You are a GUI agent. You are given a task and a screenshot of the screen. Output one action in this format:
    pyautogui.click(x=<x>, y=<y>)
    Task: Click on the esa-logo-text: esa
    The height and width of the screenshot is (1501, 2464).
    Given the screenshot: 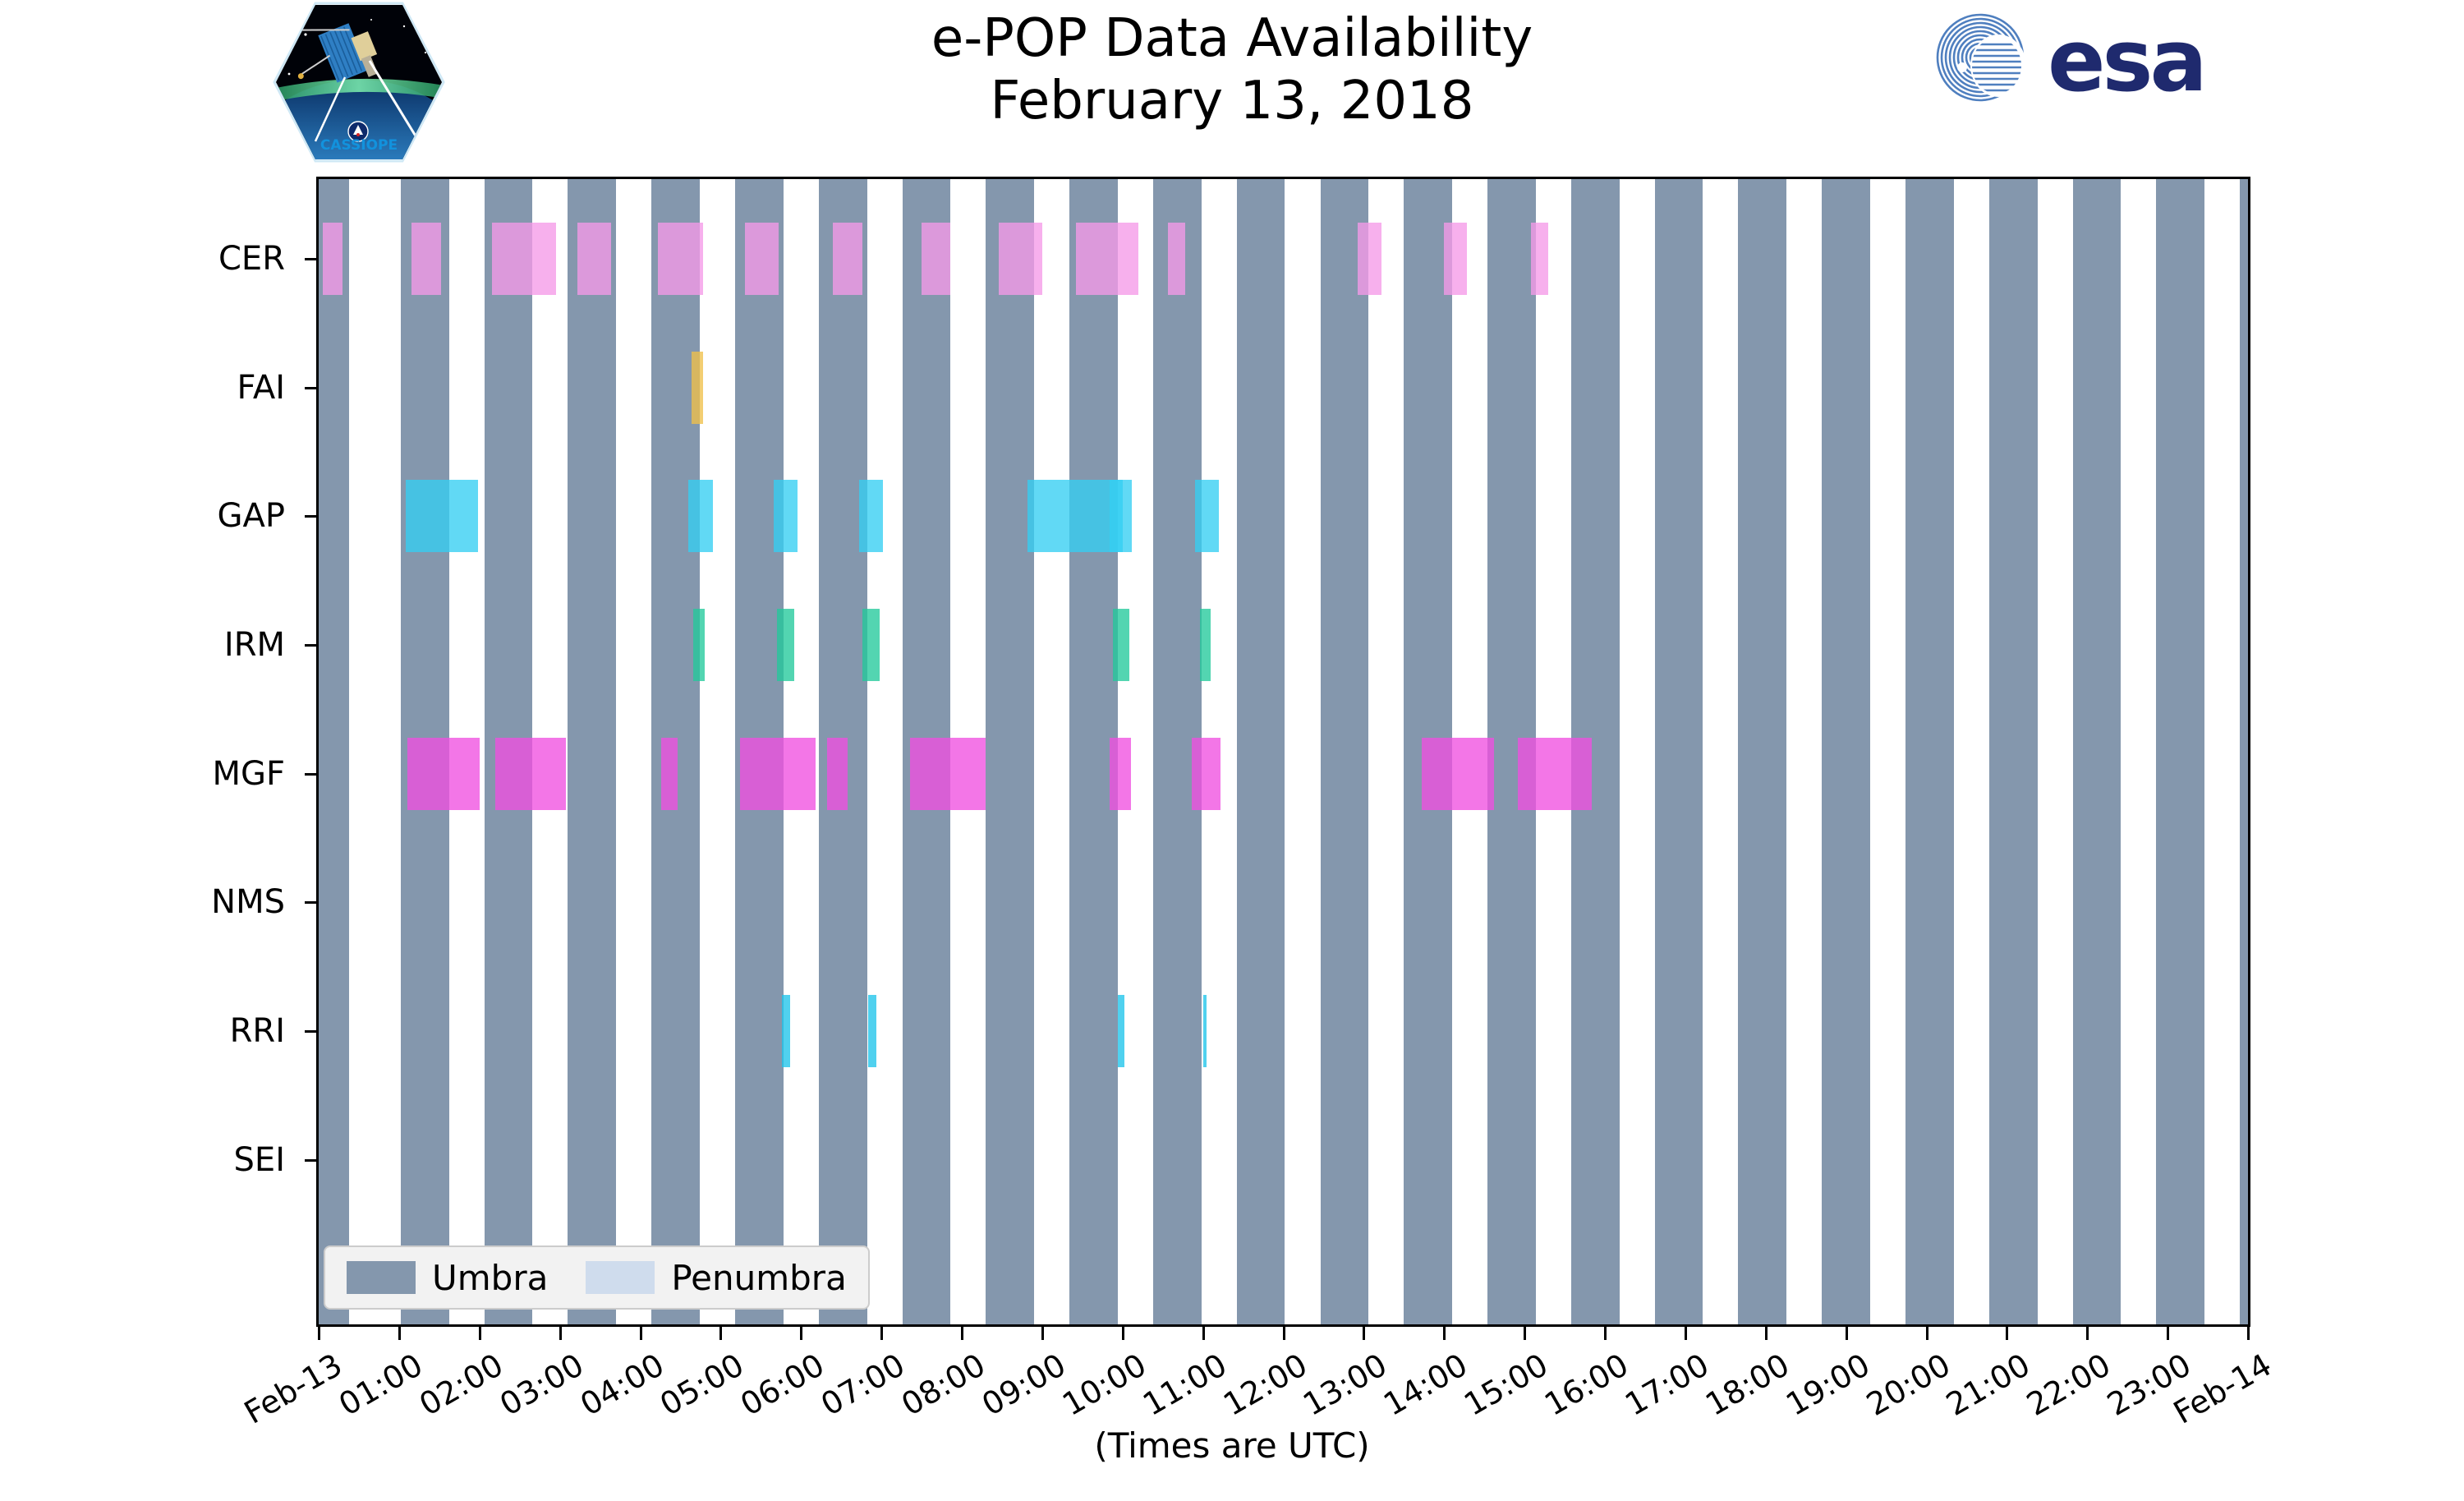 What is the action you would take?
    pyautogui.click(x=2126, y=58)
    